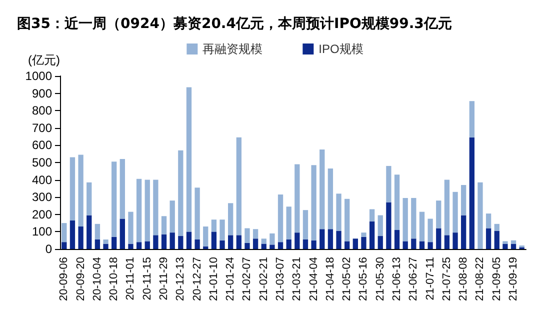  What do you see at coordinates (114, 279) in the screenshot?
I see `x-tick-label: 20-10-18` at bounding box center [114, 279].